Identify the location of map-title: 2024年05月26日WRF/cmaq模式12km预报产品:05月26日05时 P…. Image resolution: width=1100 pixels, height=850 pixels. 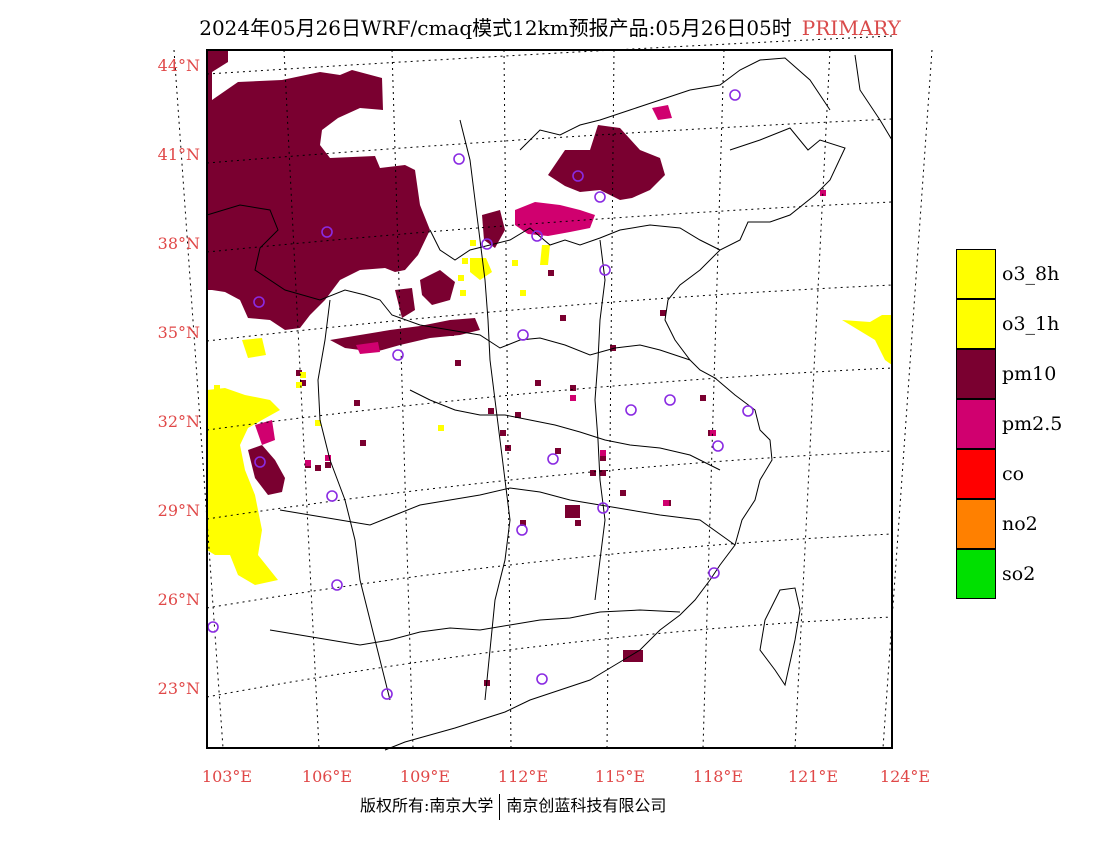
(550, 26).